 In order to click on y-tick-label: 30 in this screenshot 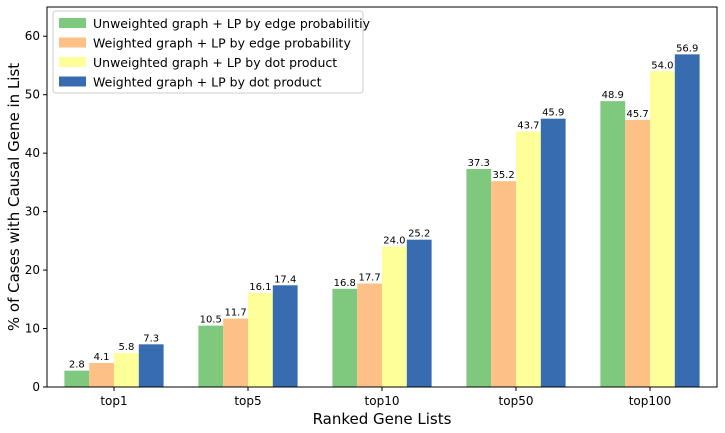, I will do `click(32, 212)`.